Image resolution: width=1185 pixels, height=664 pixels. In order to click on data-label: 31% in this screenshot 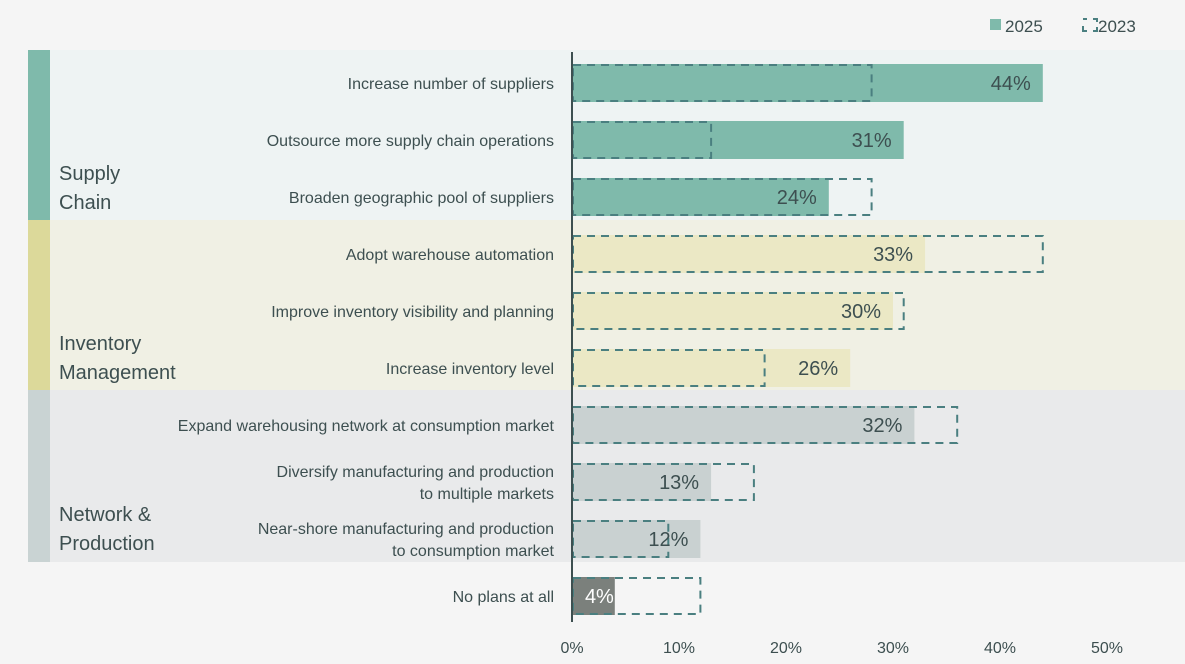, I will do `click(872, 141)`.